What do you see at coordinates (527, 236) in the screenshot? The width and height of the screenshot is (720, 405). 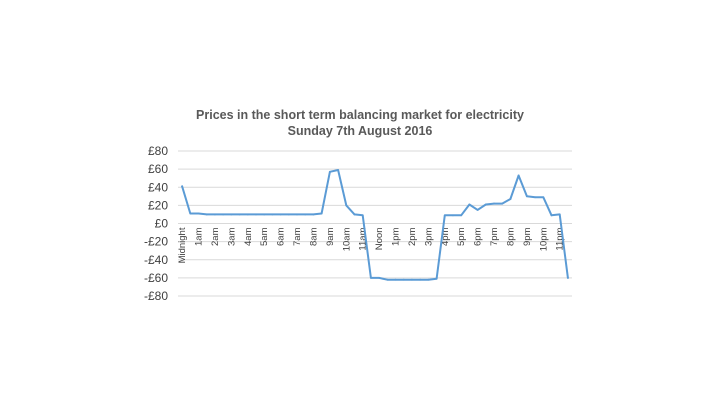 I see `x-tick-label: 9pm` at bounding box center [527, 236].